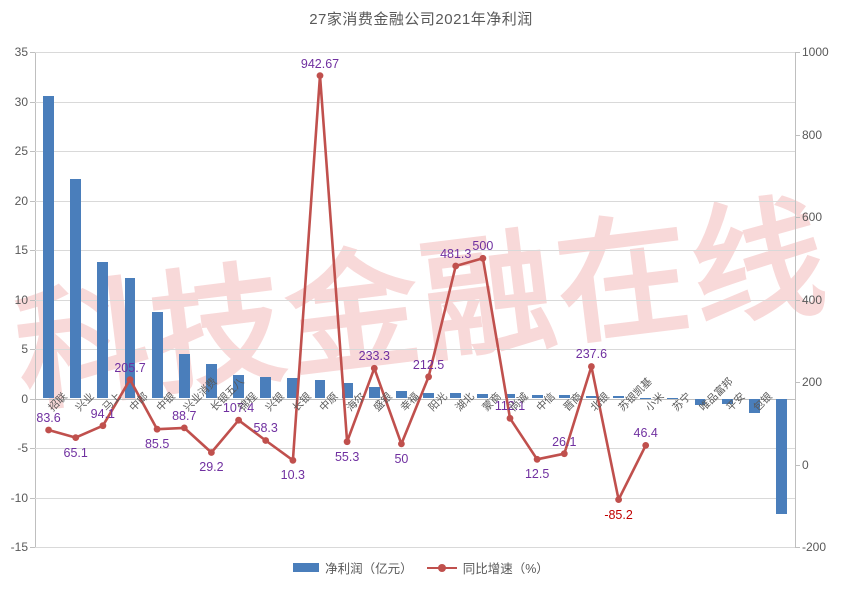 The image size is (842, 589). What do you see at coordinates (805, 464) in the screenshot?
I see `y-axis-right-tick-label: 0` at bounding box center [805, 464].